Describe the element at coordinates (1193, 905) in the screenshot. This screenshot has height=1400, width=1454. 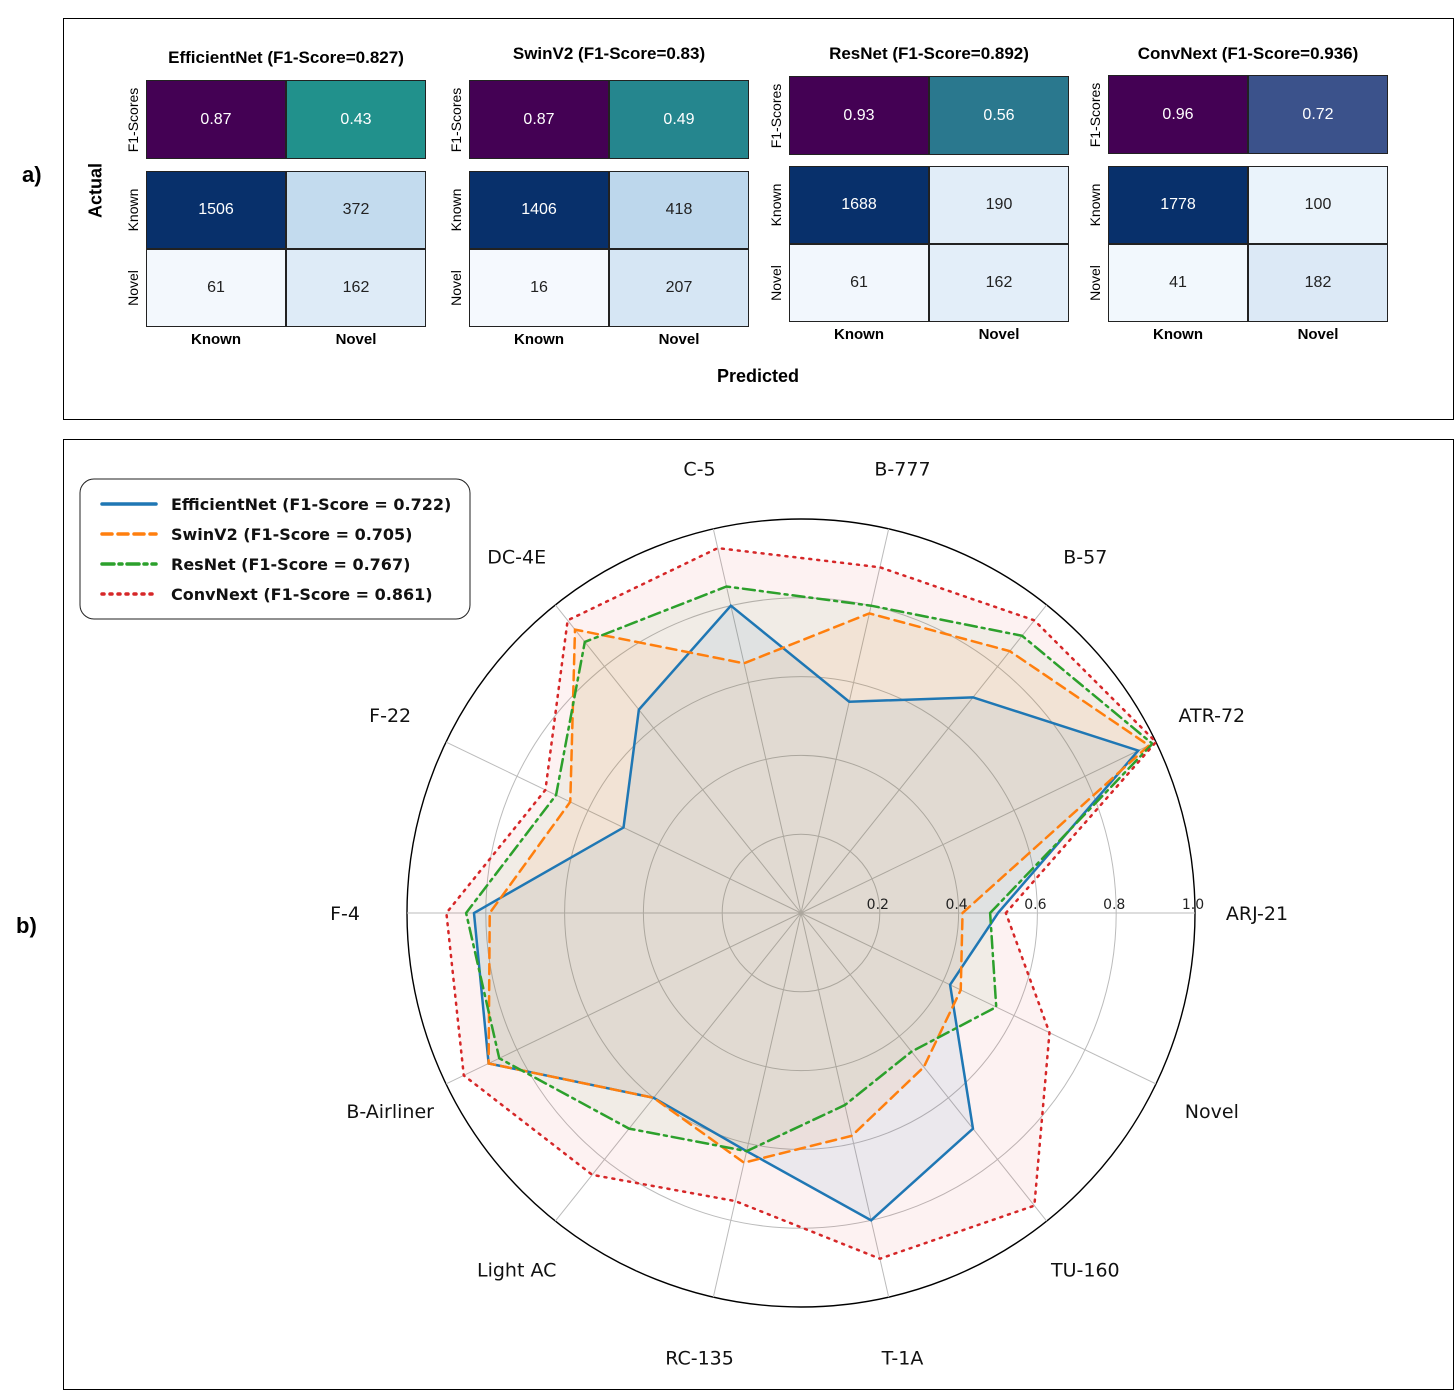
I see `radial-tick-label: 1.0` at that location.